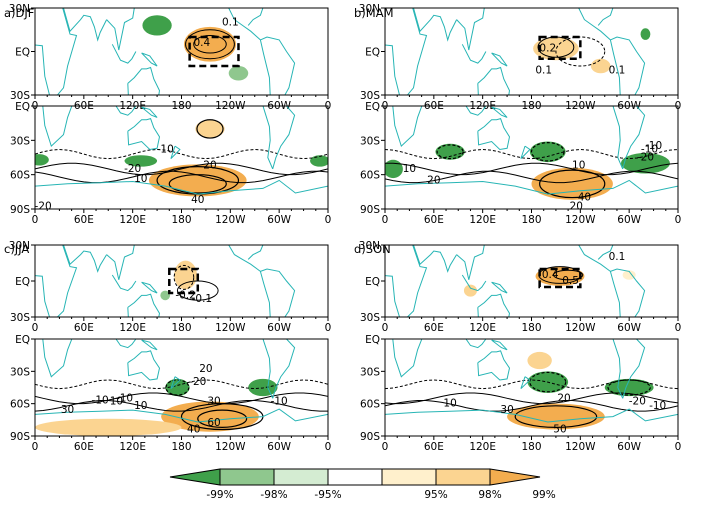 This screenshot has width=707, height=506. What do you see at coordinates (435, 495) in the screenshot?
I see `colorbar-label: 95%` at bounding box center [435, 495].